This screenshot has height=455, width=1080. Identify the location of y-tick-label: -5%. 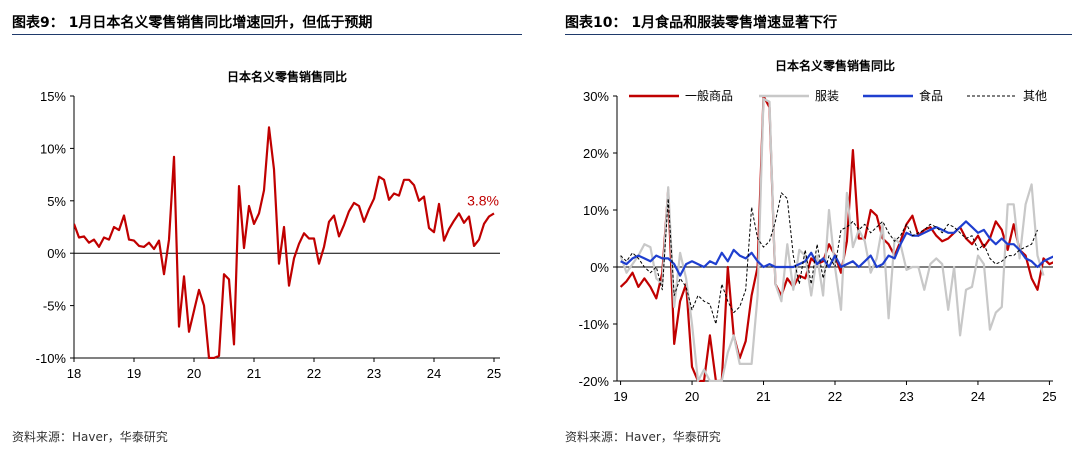
(55, 306).